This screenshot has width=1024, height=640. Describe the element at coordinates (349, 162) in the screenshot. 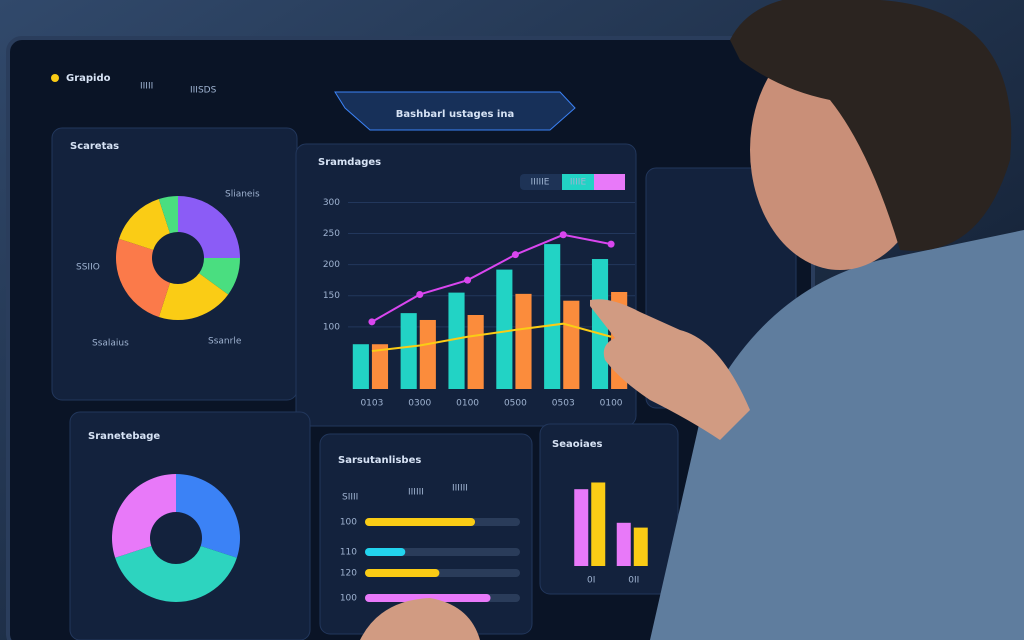

I see `panel-title: Sramdages` at that location.